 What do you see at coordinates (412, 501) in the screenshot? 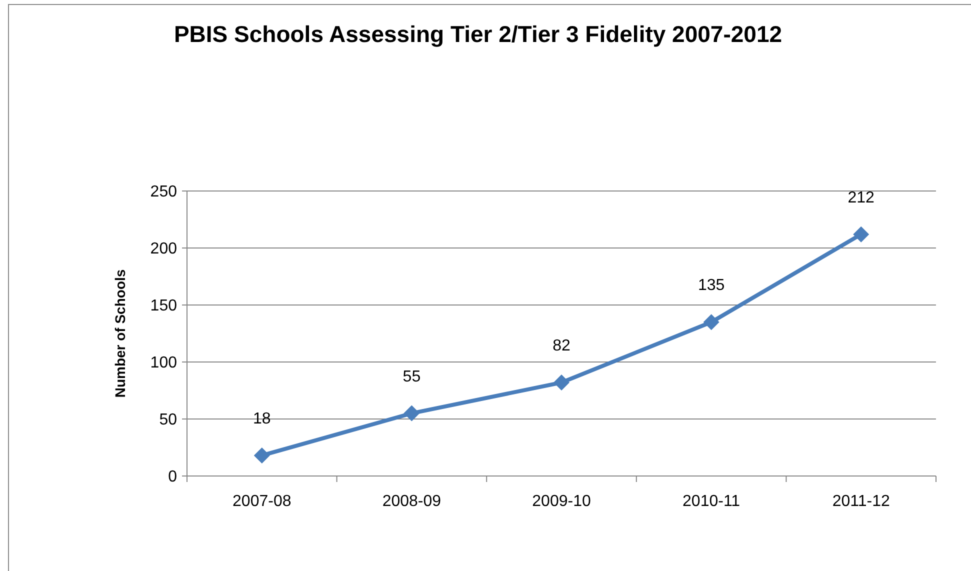
I see `x-tick-label: 2008-09` at bounding box center [412, 501].